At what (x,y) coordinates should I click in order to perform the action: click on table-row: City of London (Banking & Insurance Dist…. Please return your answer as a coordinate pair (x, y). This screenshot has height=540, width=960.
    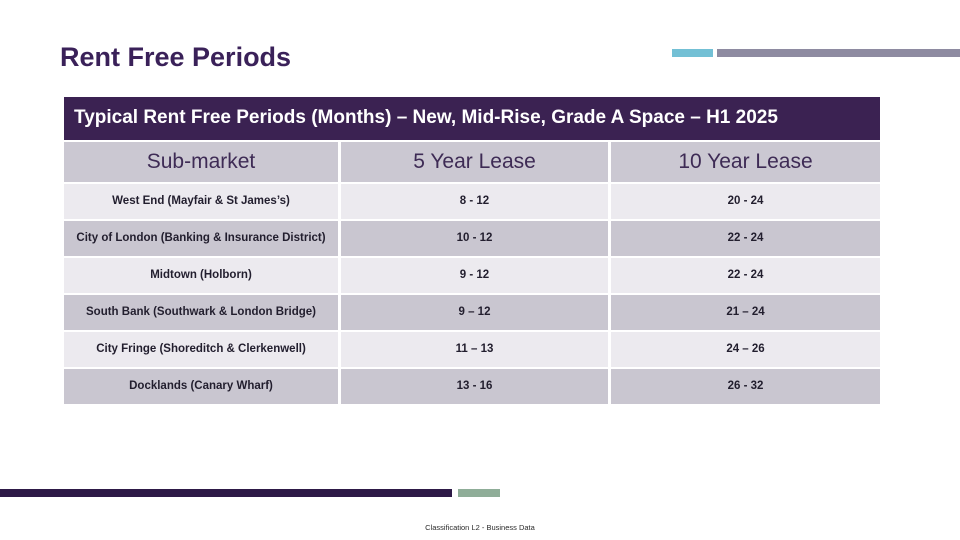
    Looking at the image, I should click on (472, 238).